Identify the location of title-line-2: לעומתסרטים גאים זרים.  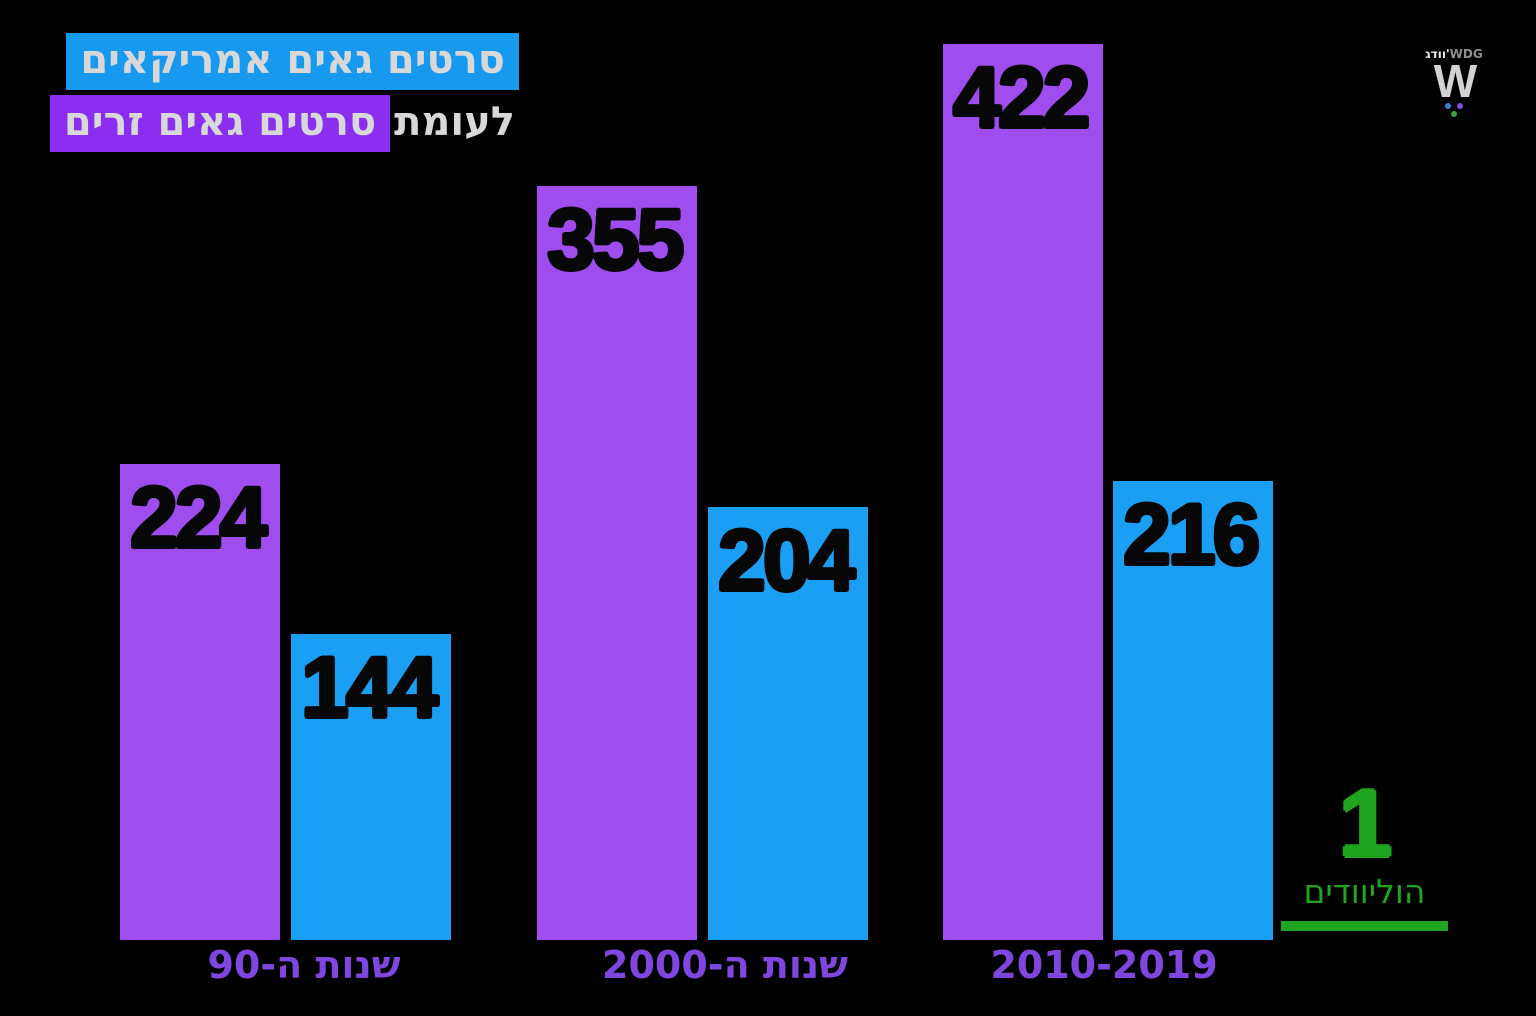
(259, 123).